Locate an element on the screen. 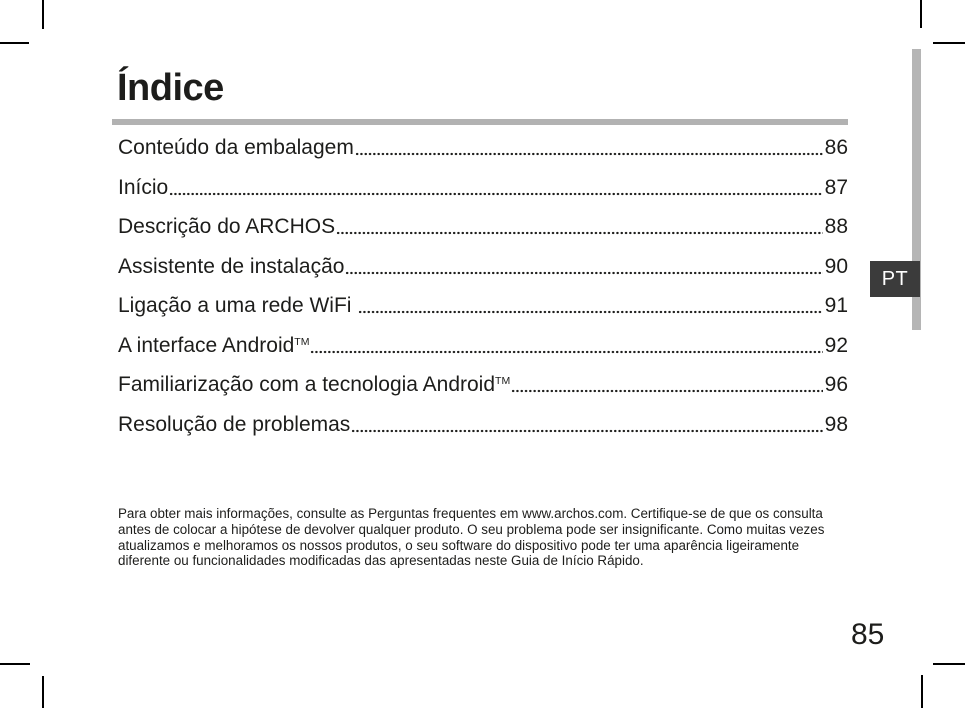  toc-entry: Resolução de problemas 98 is located at coordinates (483, 424).